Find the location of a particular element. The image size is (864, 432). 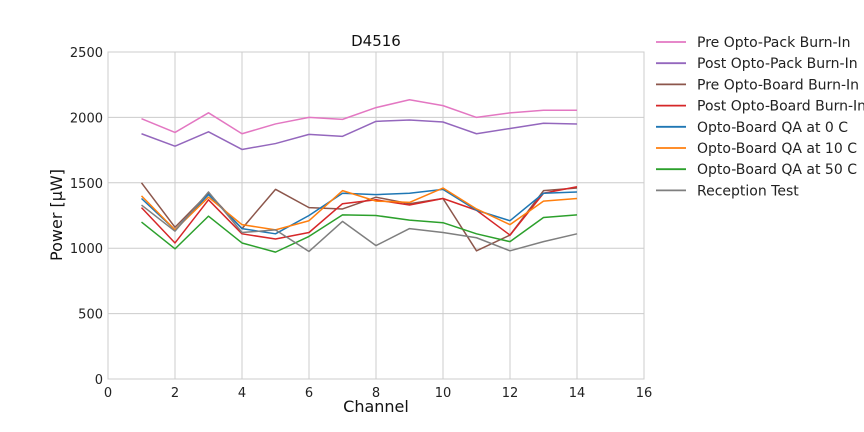

legend-entry: Reception Test is located at coordinates (748, 191).